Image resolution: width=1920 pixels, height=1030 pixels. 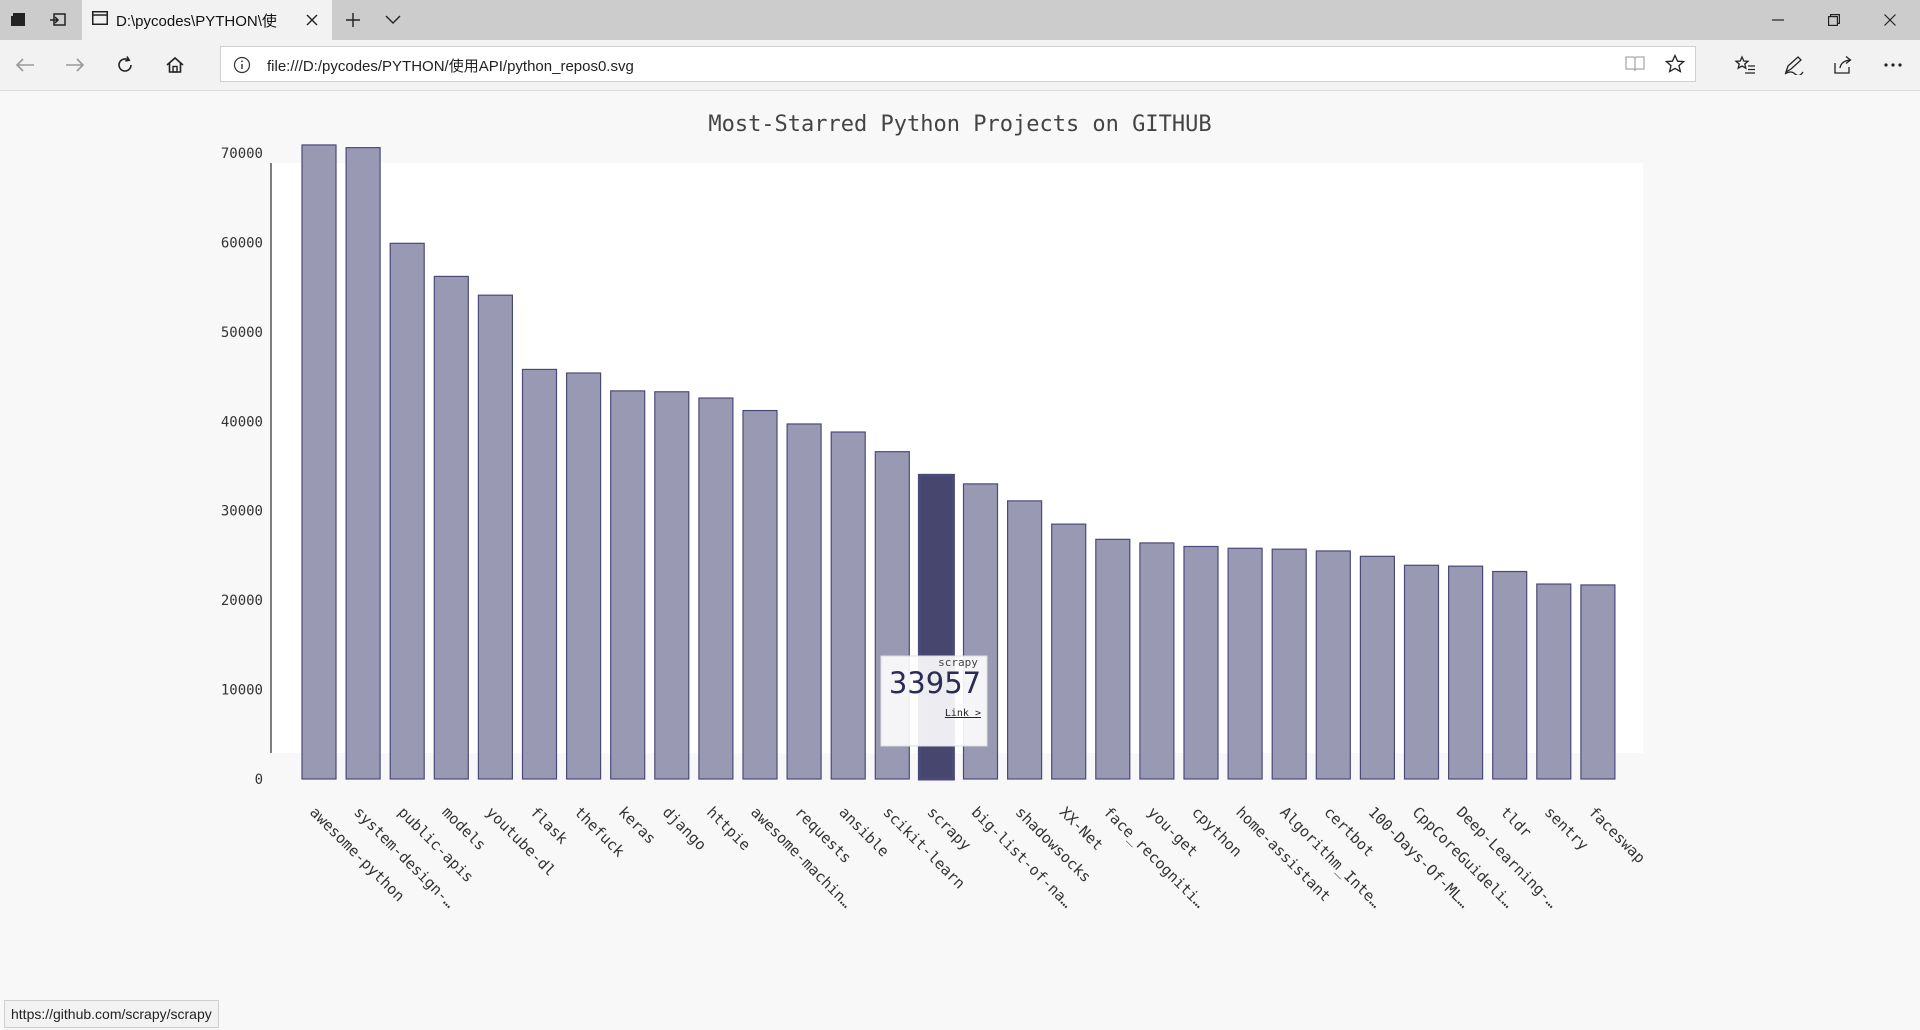 What do you see at coordinates (353, 20) in the screenshot?
I see `new-tab-icon` at bounding box center [353, 20].